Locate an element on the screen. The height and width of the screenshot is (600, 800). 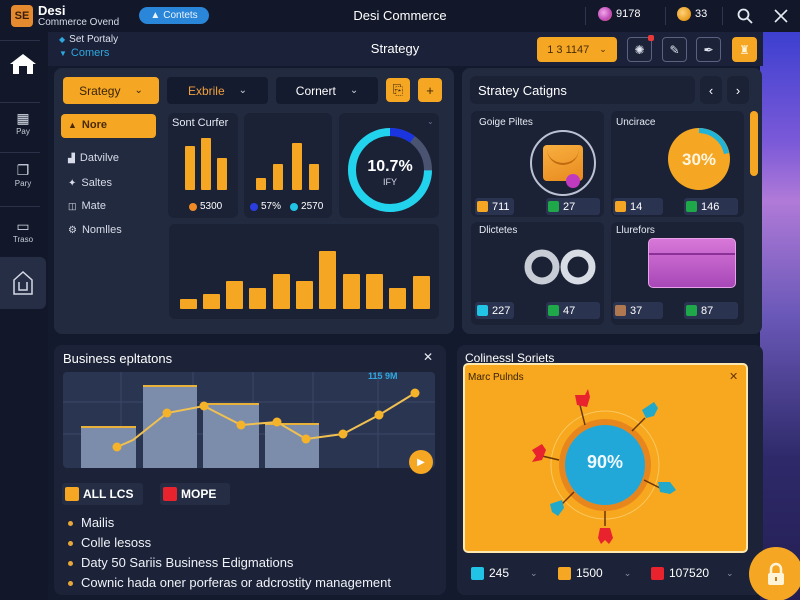
coin-icon is located at coordinates (605, 14).